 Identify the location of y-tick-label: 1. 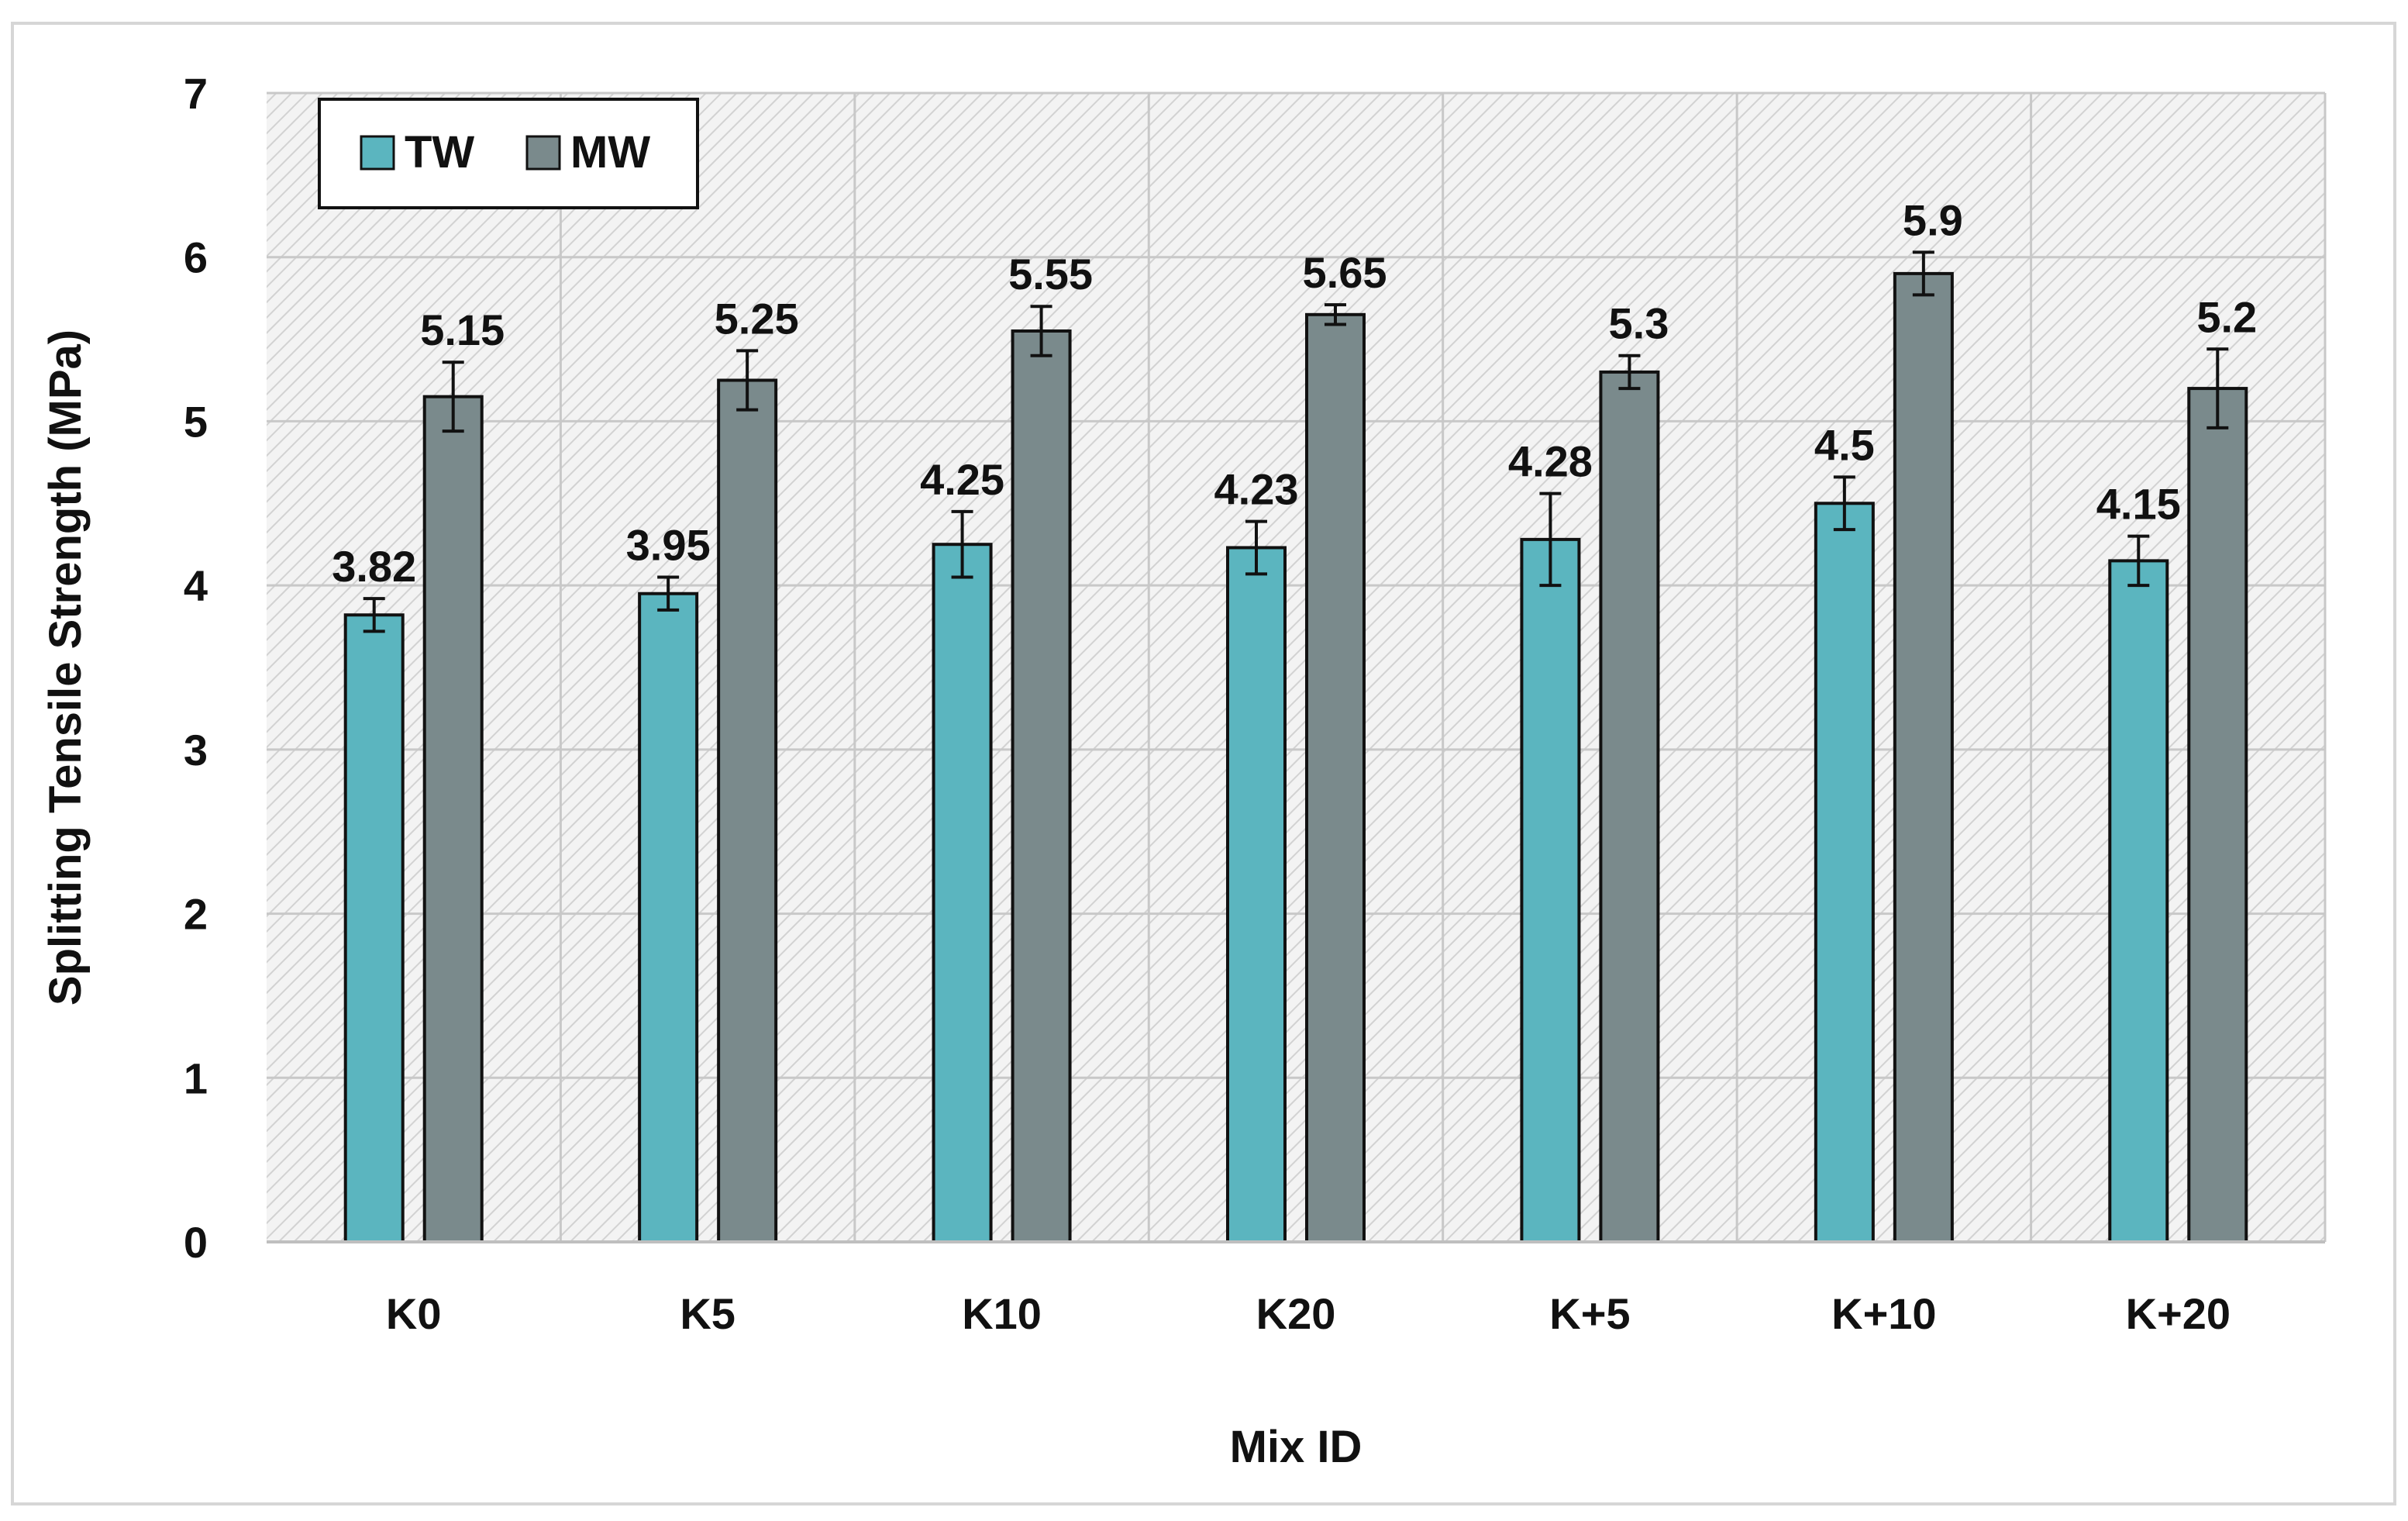
(196, 1078).